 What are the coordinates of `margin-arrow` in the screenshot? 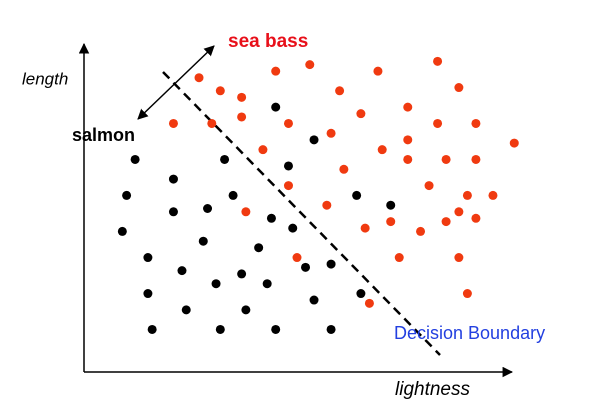 It's located at (176, 82).